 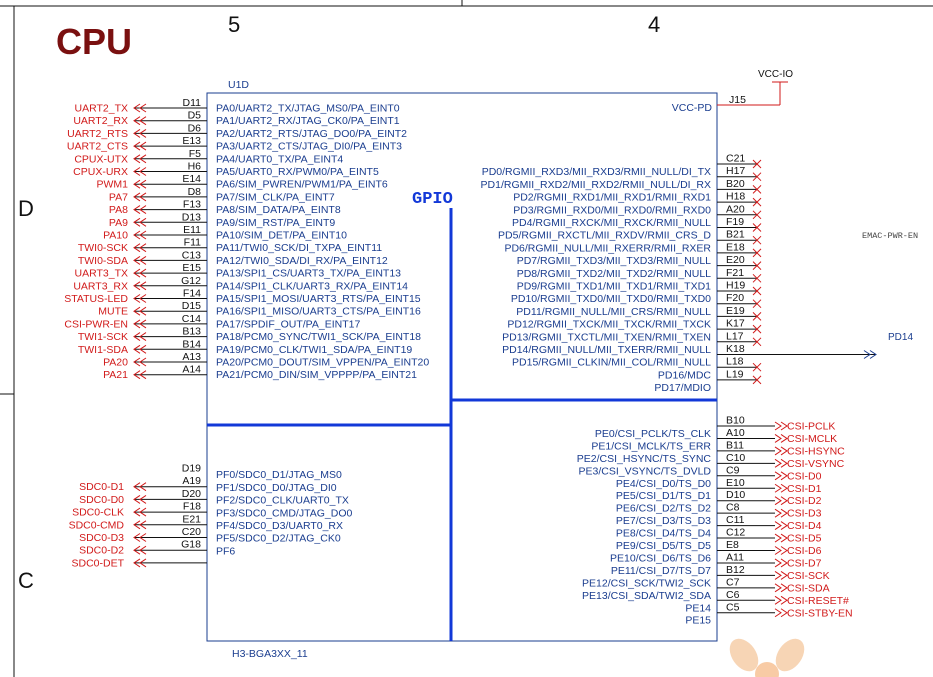 I want to click on pin-name: PE8/CSI_D4/TS_D4, so click(x=663, y=534).